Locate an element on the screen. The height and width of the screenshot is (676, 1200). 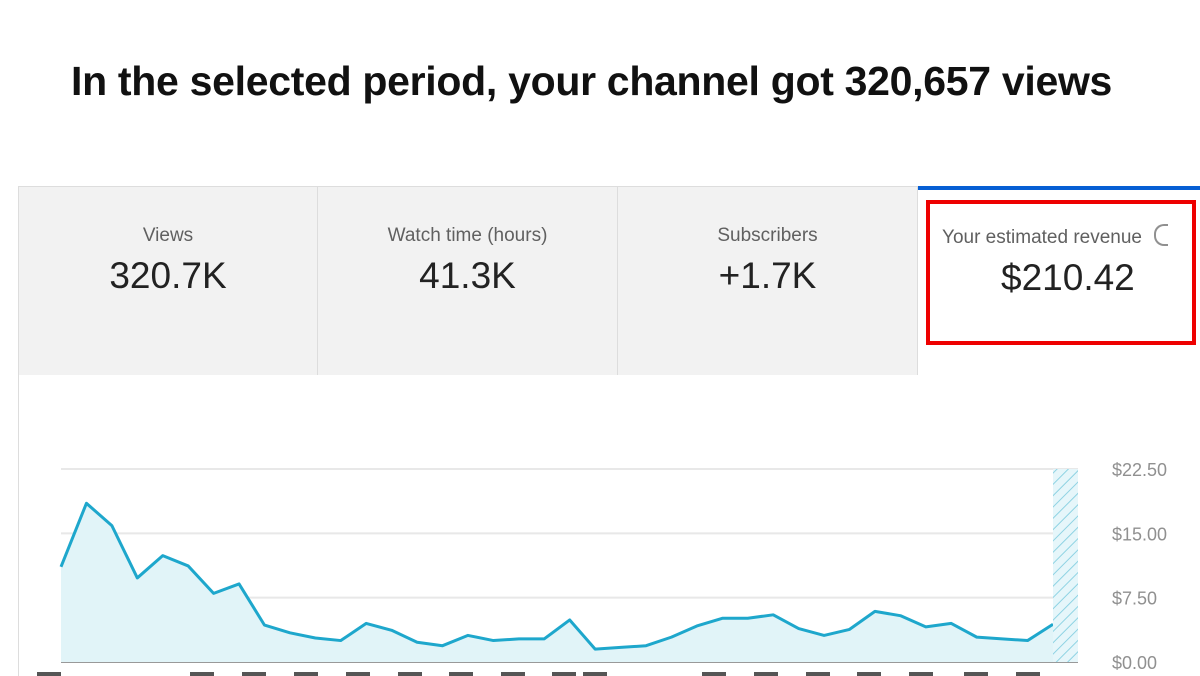
metric-label: Views is located at coordinates (168, 235).